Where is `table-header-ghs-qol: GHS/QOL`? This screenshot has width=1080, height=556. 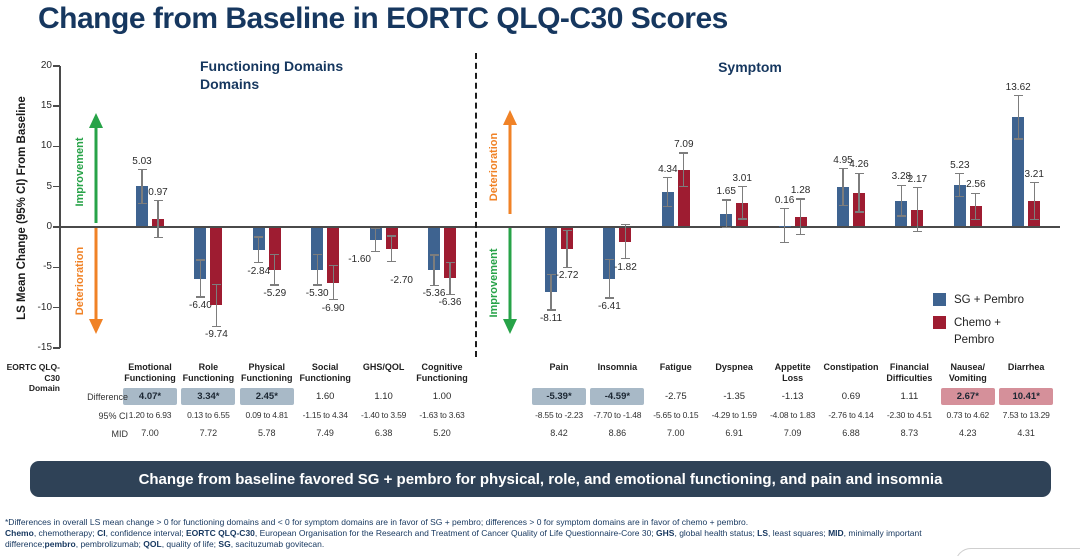 table-header-ghs-qol: GHS/QOL is located at coordinates (384, 367).